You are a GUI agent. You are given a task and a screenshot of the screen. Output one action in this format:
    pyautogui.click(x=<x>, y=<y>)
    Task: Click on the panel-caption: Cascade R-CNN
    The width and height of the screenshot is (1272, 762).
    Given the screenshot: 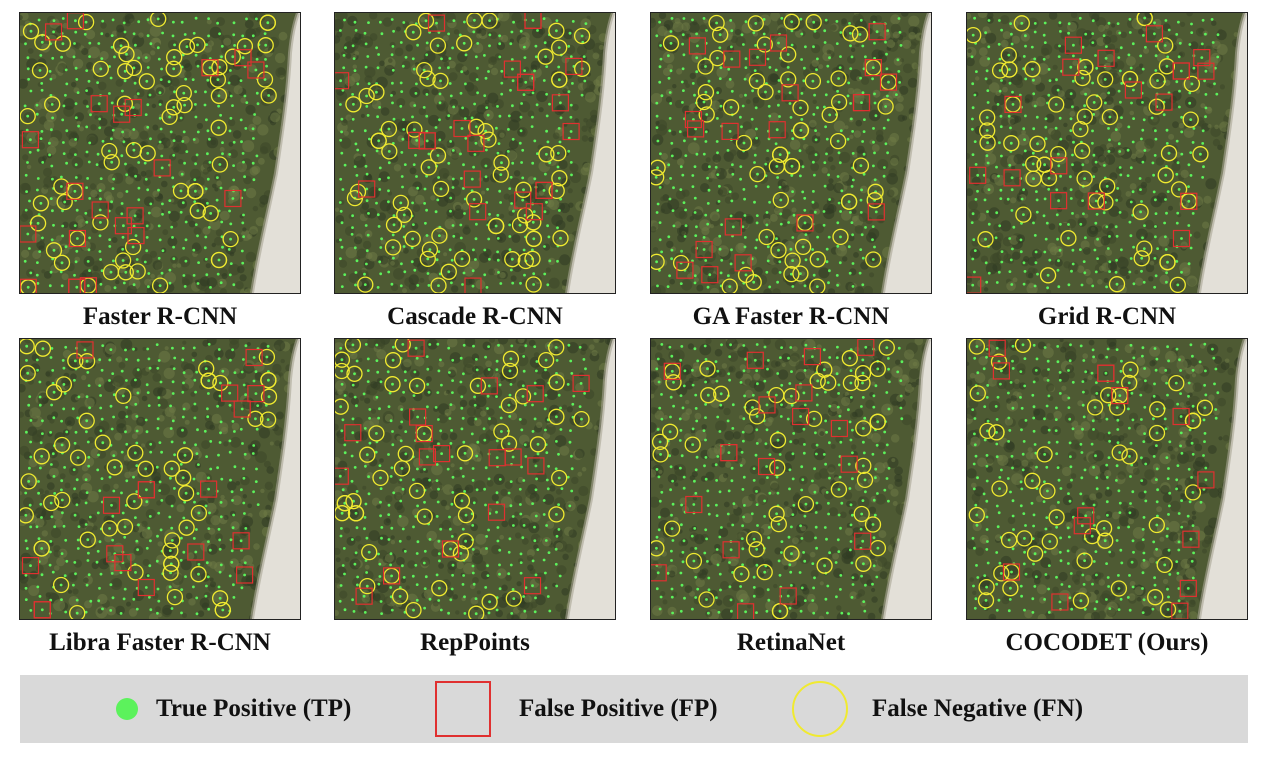 What is the action you would take?
    pyautogui.click(x=475, y=316)
    